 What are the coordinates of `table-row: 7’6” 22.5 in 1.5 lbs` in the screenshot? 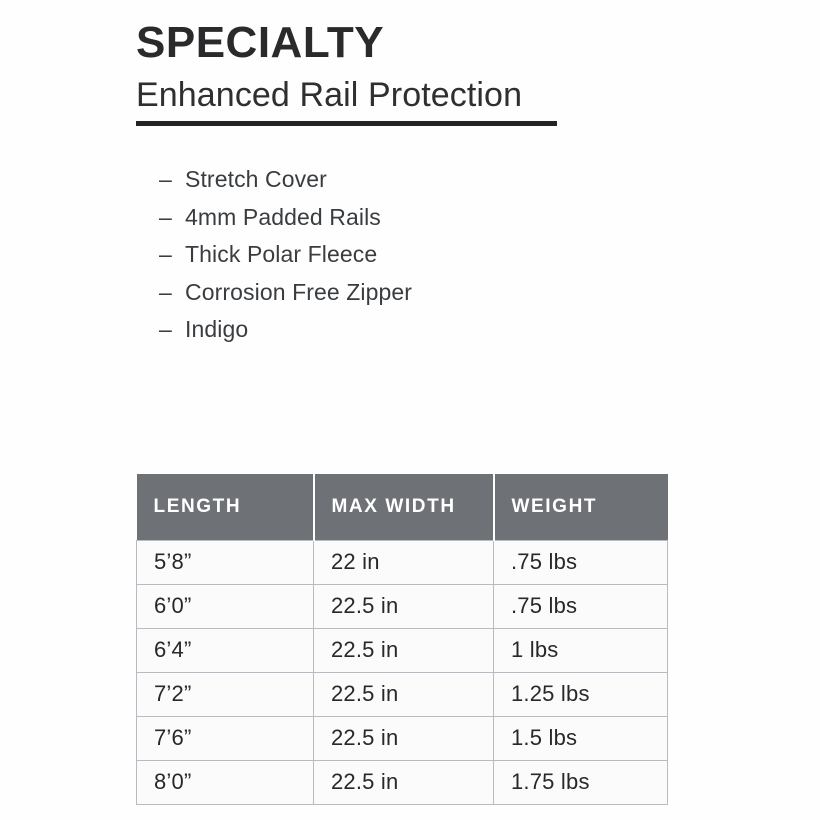 It's located at (402, 738).